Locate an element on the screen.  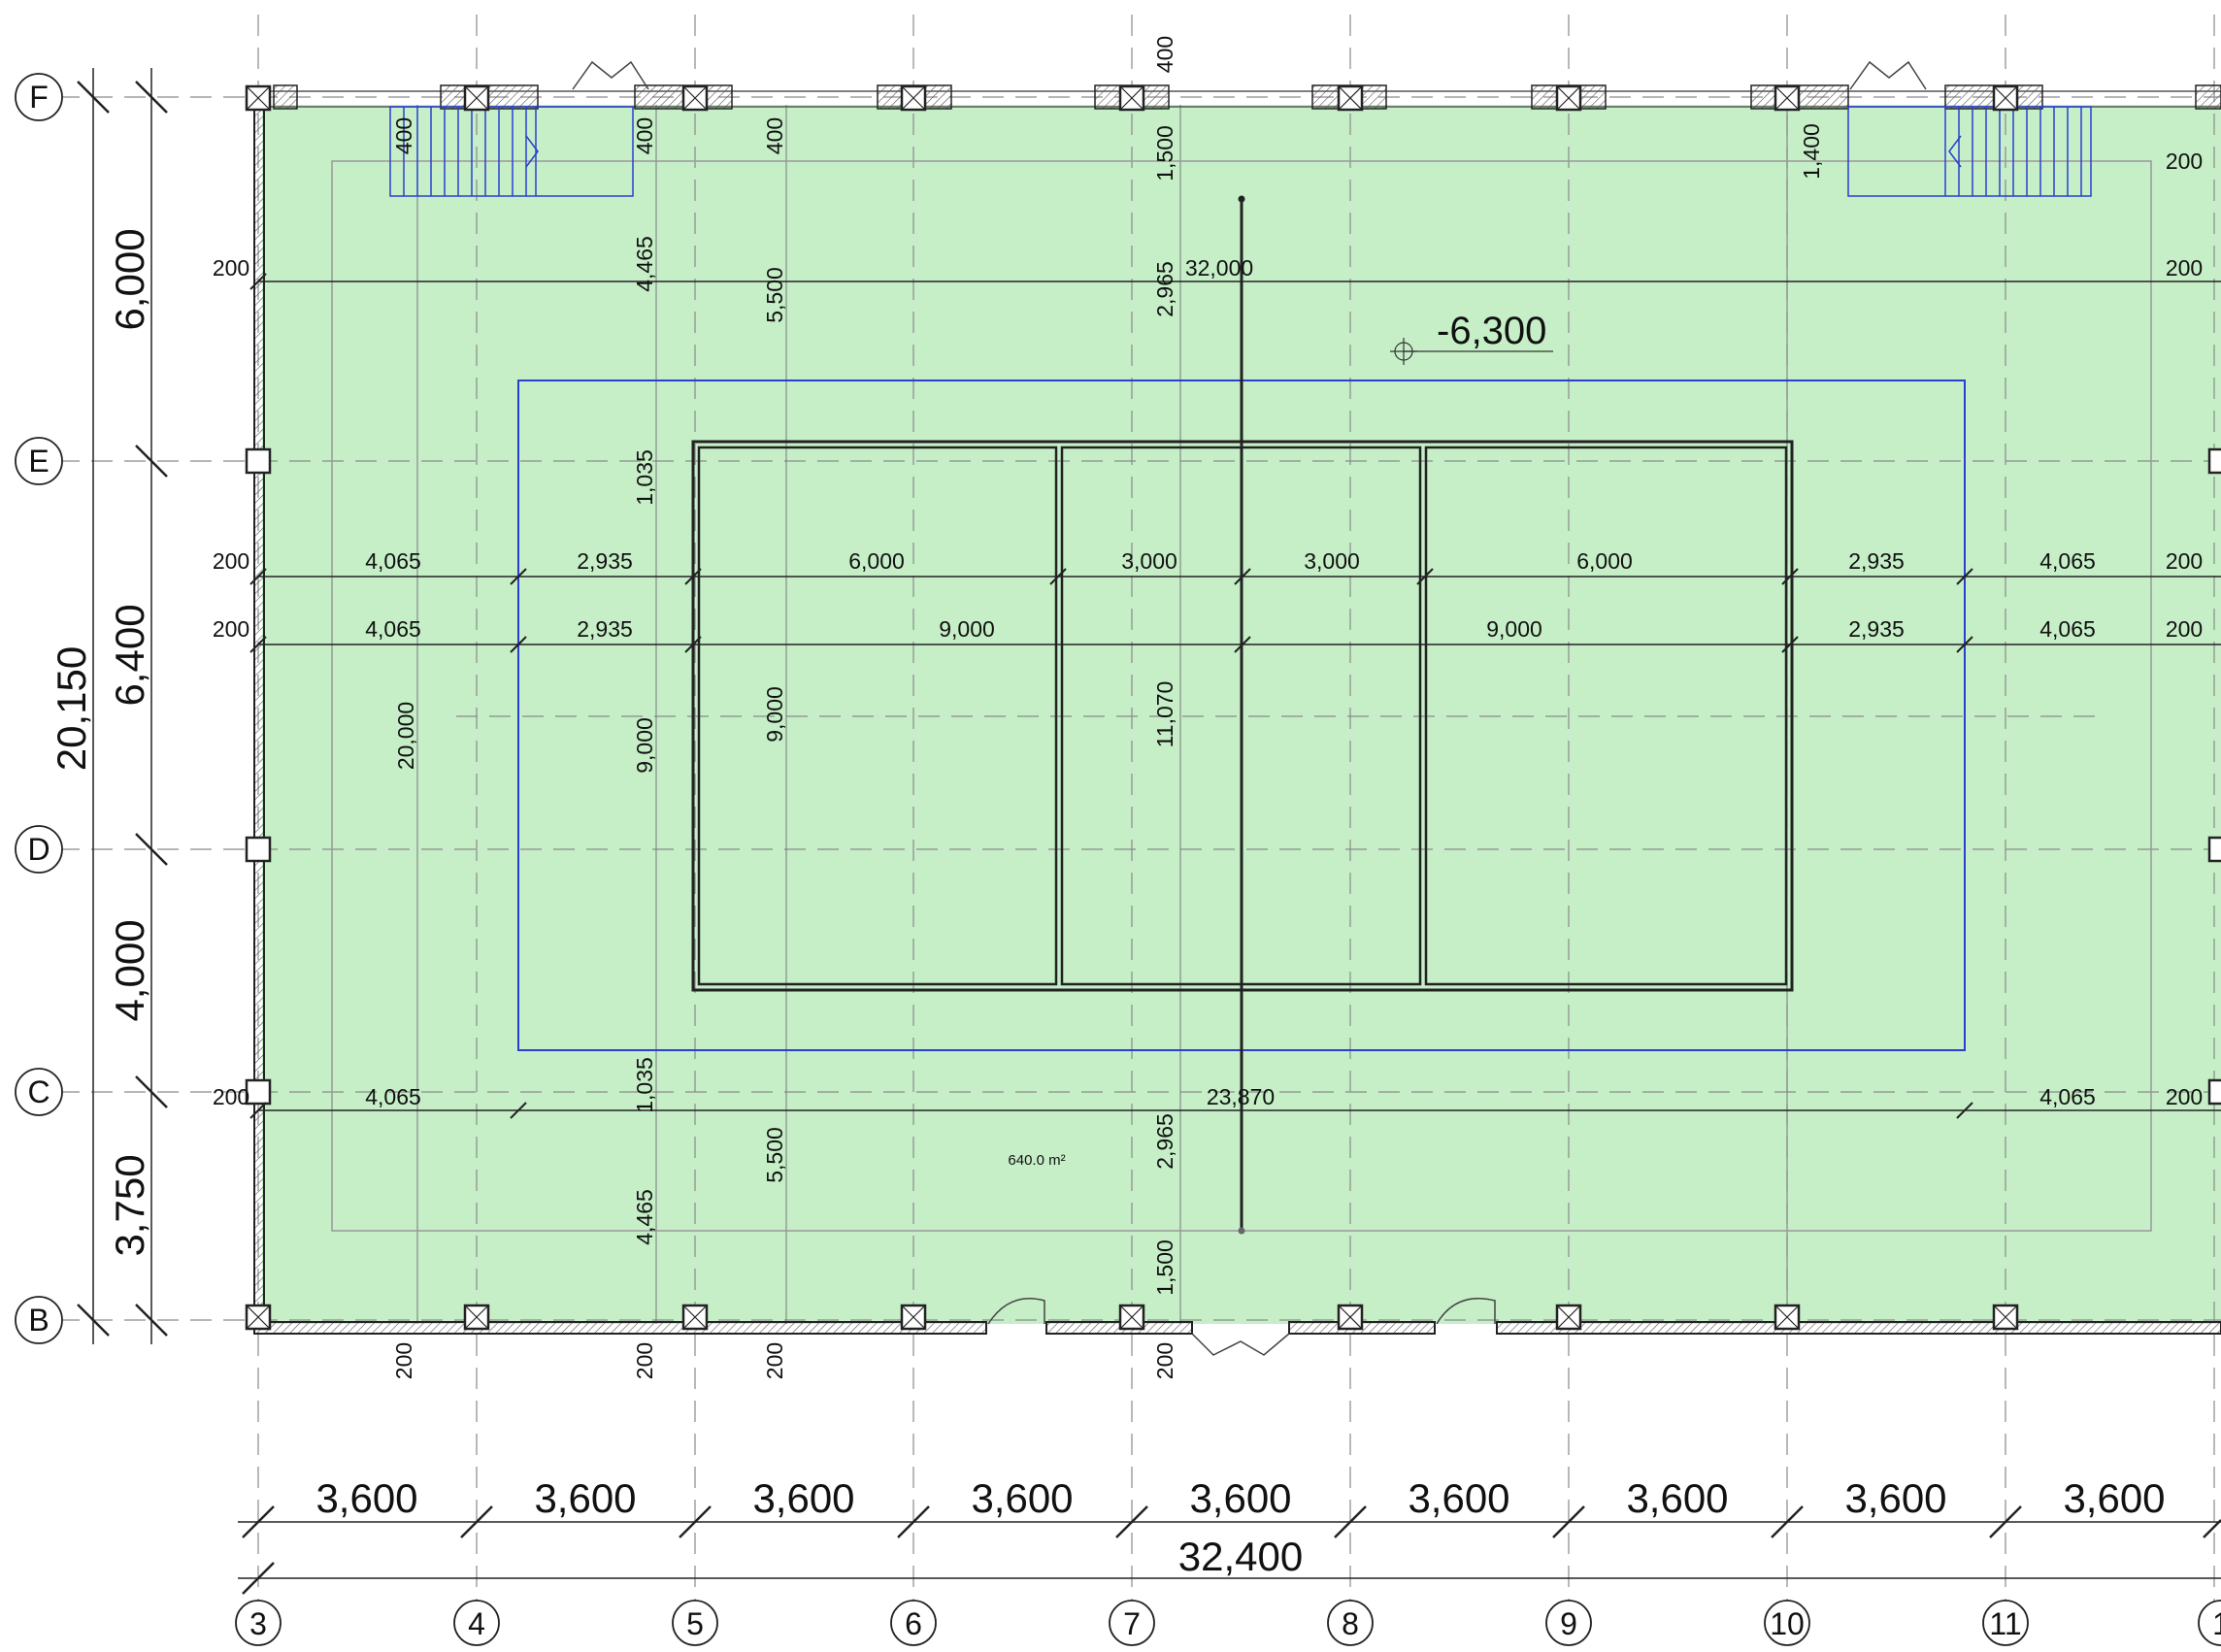
elevation-value: -6,300 is located at coordinates (1491, 331).